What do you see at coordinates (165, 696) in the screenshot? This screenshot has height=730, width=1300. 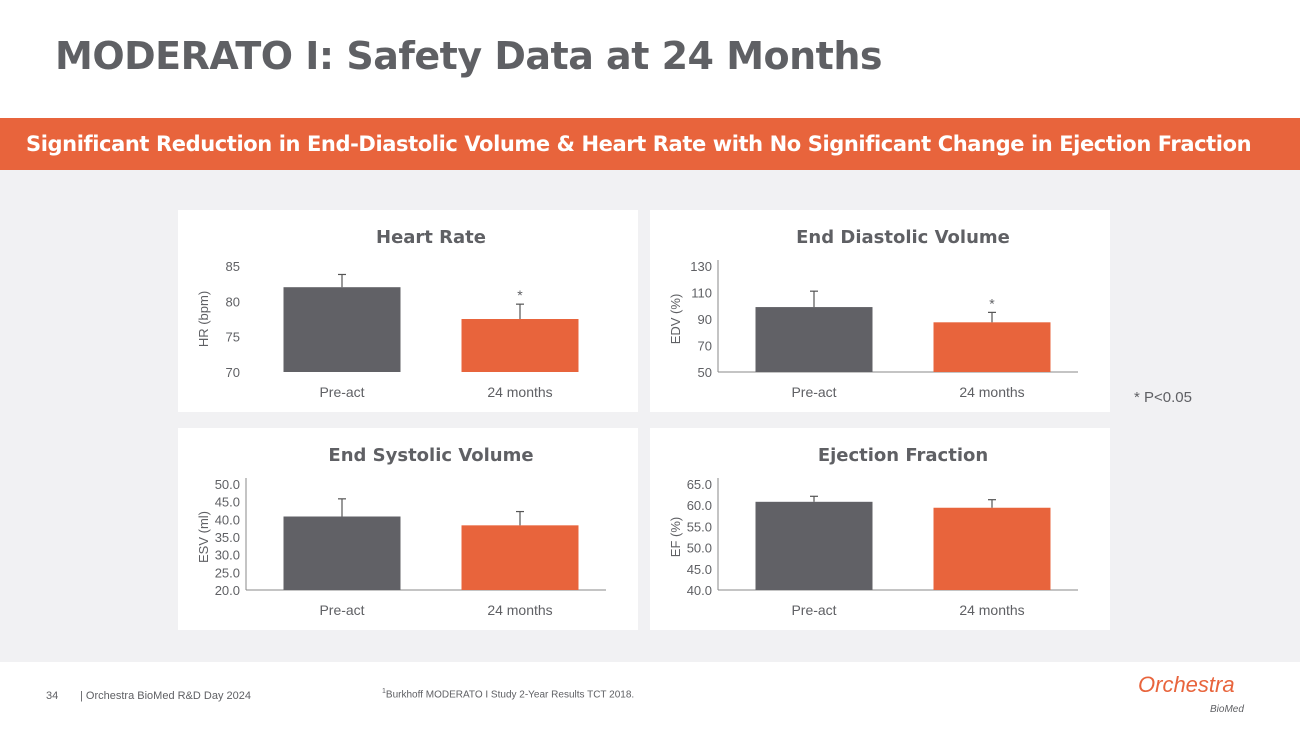 I see `footer-text: | Orchestra BioMed R&D Day 2024` at bounding box center [165, 696].